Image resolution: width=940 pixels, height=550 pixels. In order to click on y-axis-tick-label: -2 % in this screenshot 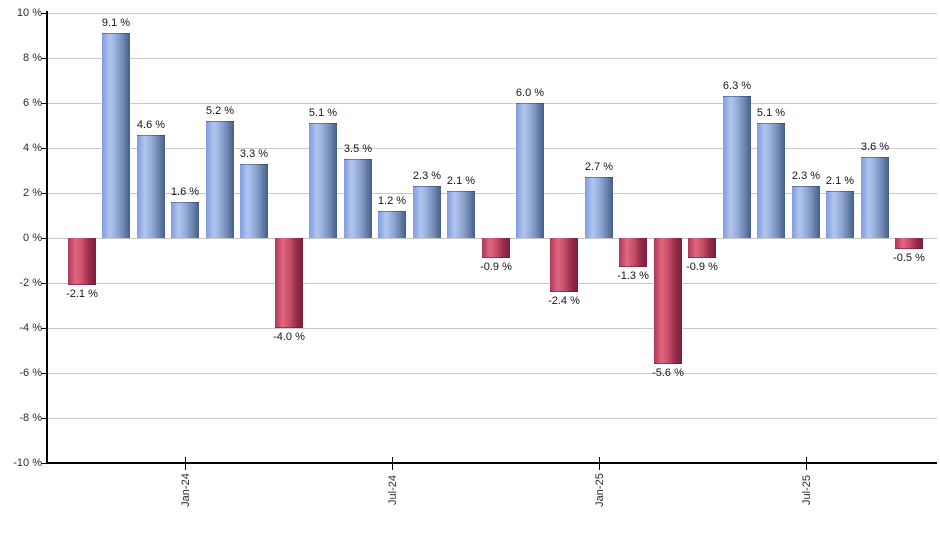, I will do `click(30, 283)`.